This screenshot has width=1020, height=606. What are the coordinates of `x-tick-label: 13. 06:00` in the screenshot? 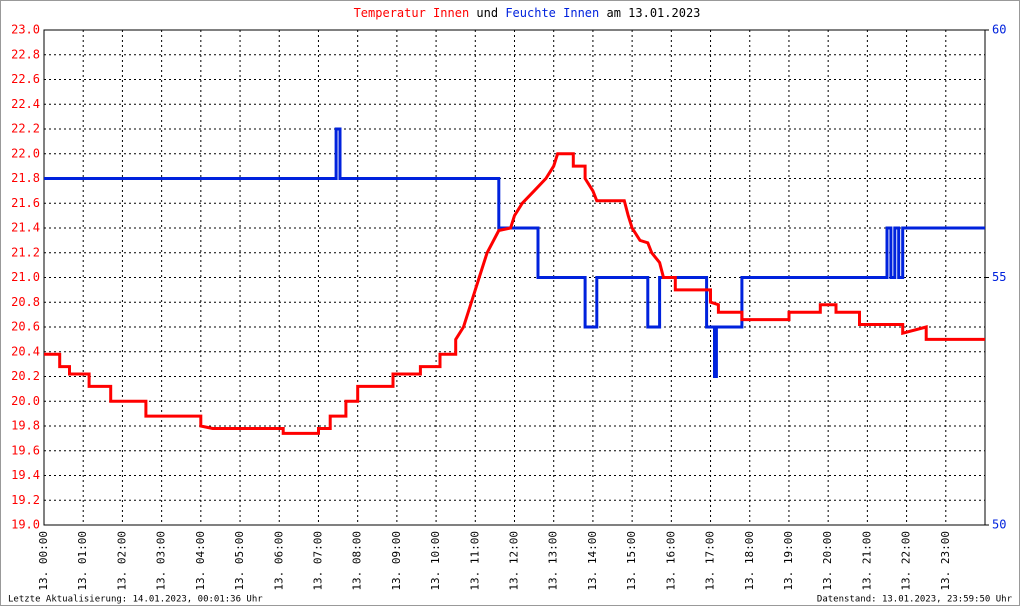 It's located at (278, 561).